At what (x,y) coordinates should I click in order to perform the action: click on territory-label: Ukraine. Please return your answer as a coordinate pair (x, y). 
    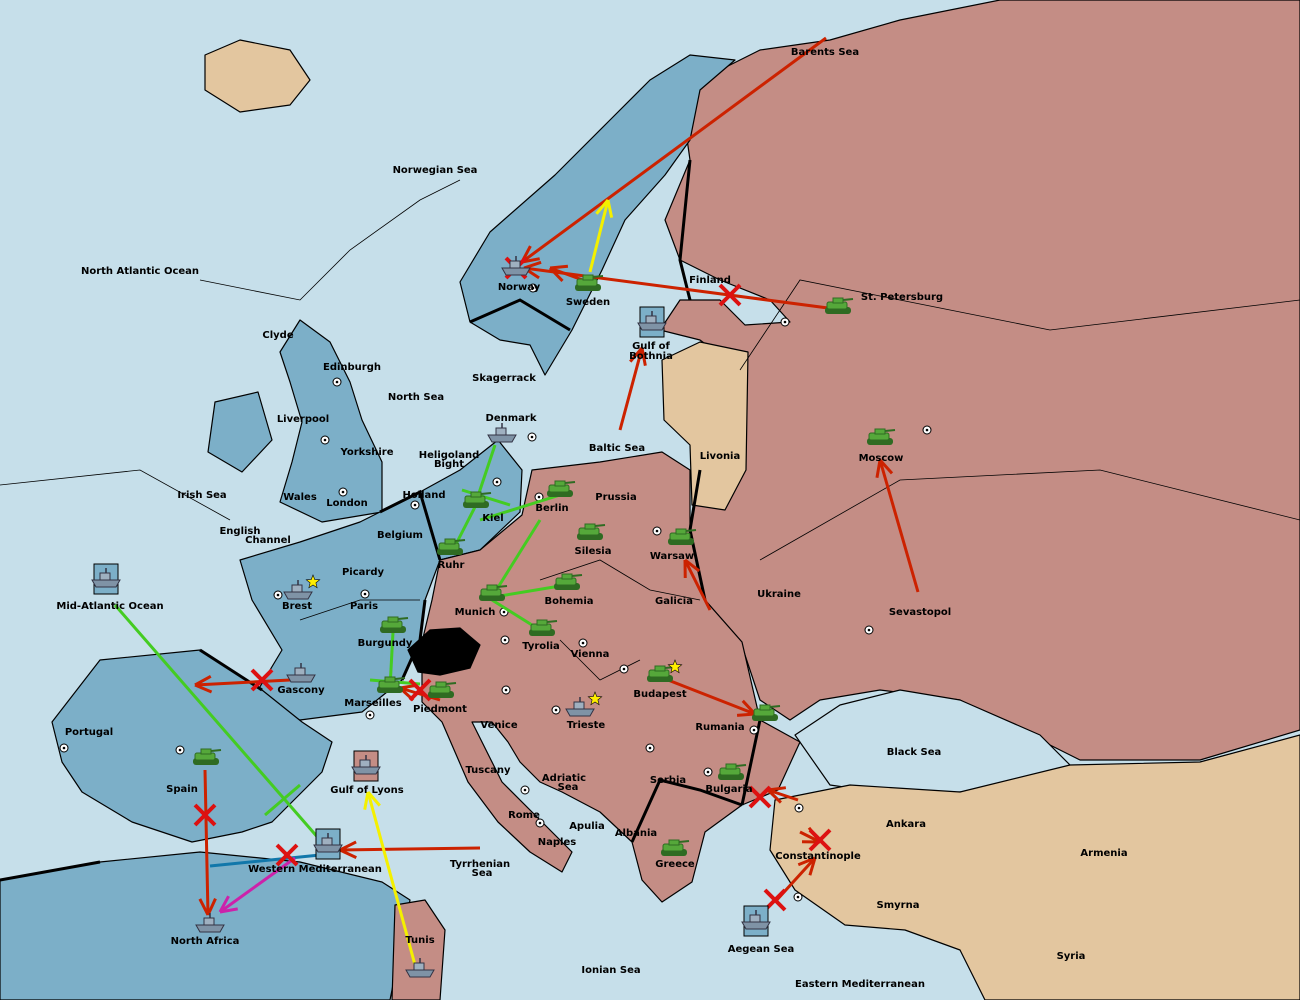
    Looking at the image, I should click on (779, 594).